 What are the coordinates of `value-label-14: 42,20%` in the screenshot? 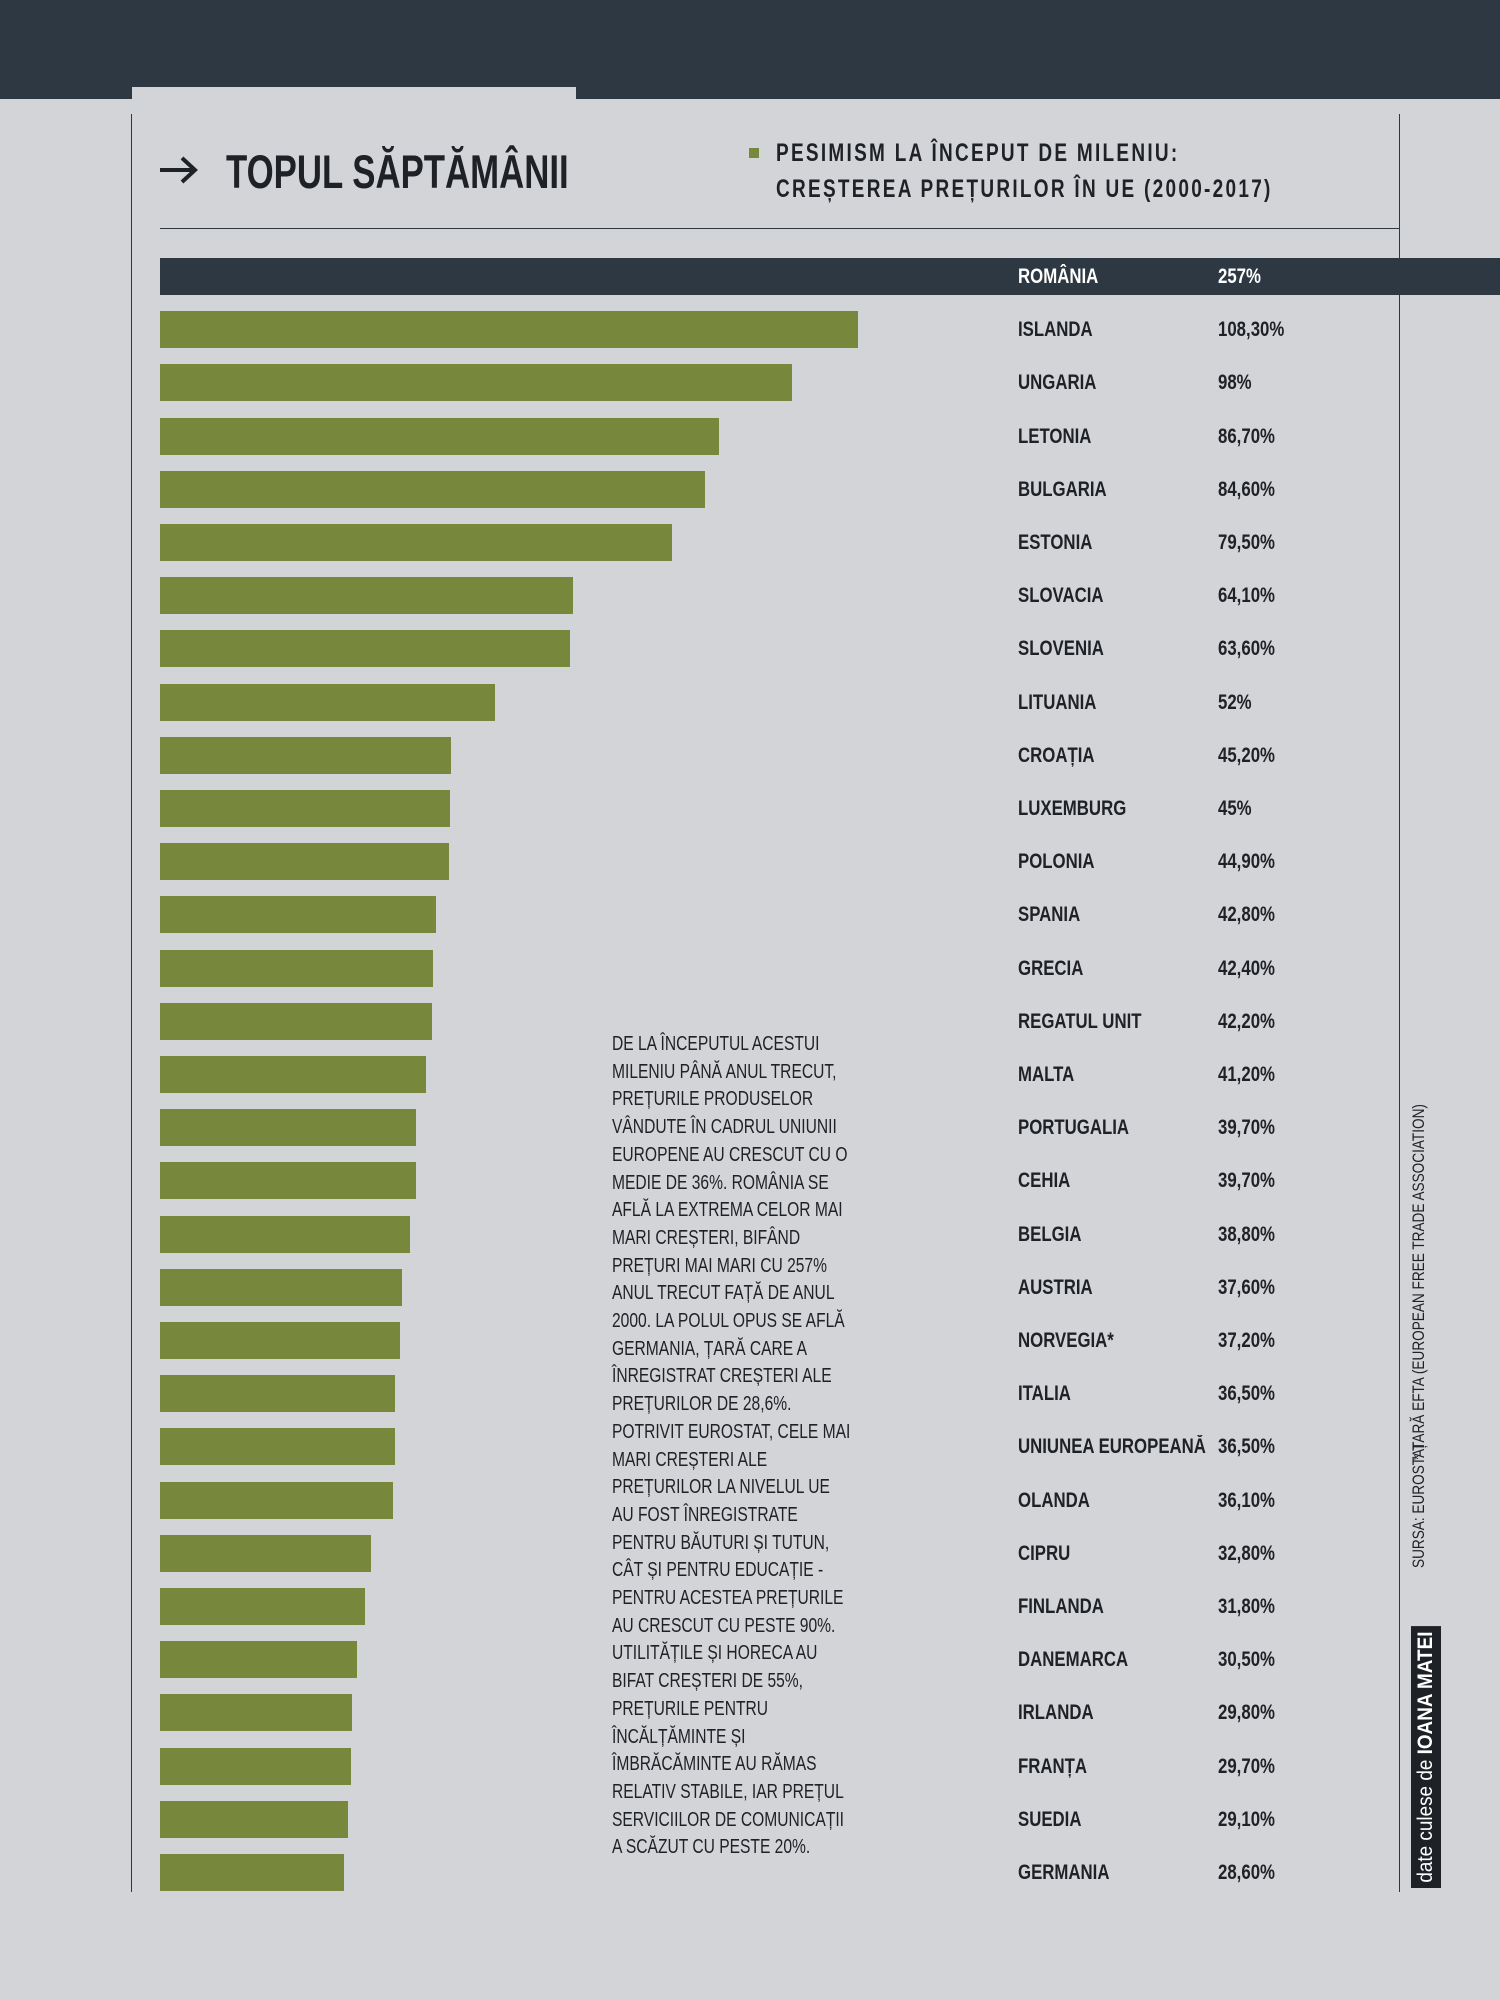 It's located at (1246, 1021).